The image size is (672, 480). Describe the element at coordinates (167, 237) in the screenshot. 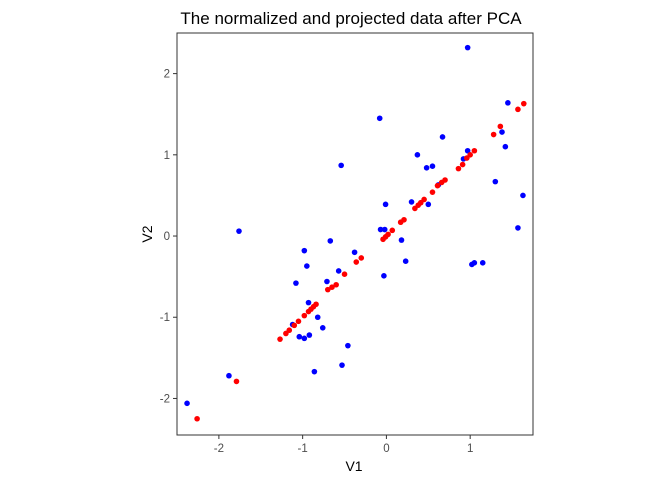

I see `y-tick-label: 0` at that location.